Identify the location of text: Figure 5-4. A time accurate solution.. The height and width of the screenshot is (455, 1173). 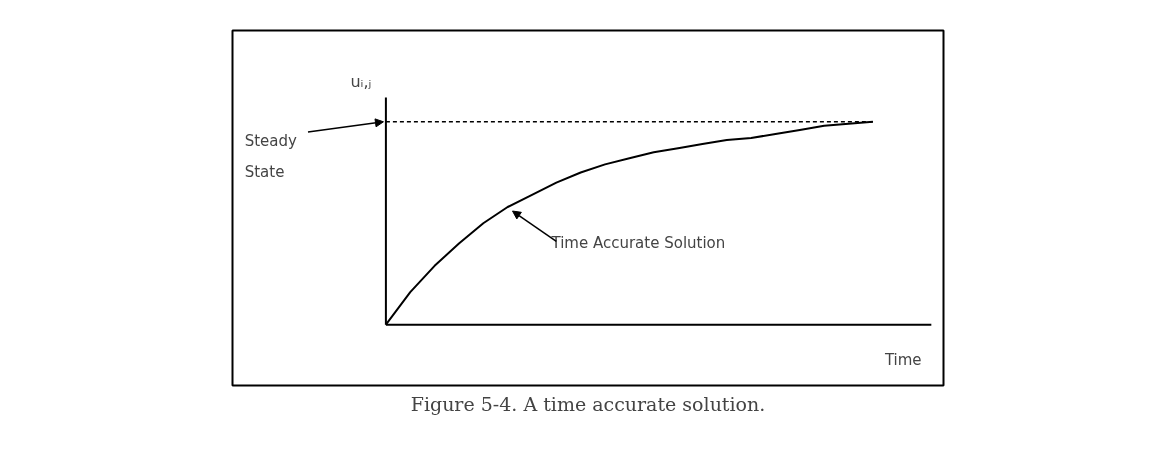
(588, 403).